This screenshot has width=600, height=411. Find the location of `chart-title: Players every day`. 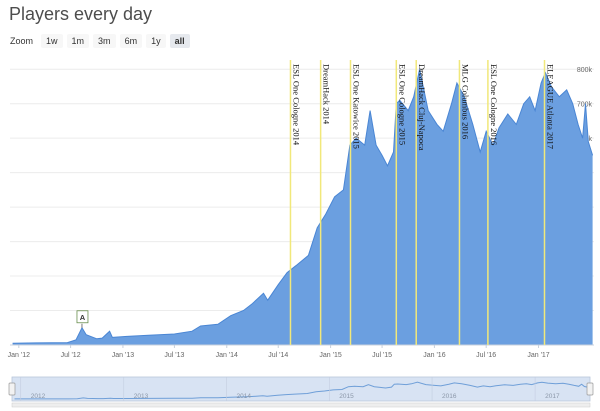

chart-title: Players every day is located at coordinates (81, 14).